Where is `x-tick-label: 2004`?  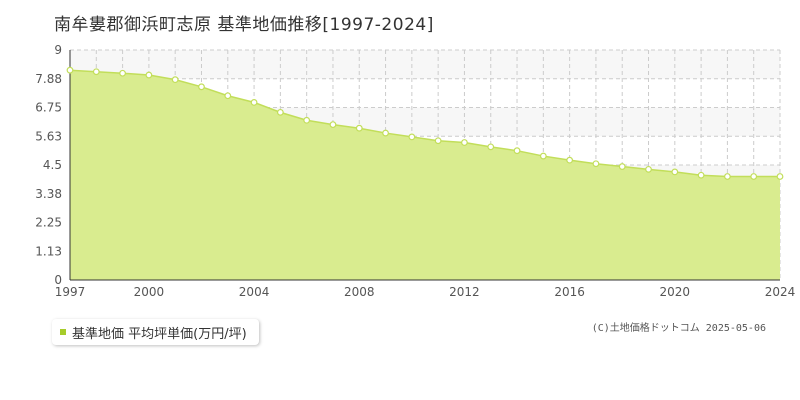 x-tick-label: 2004 is located at coordinates (254, 292).